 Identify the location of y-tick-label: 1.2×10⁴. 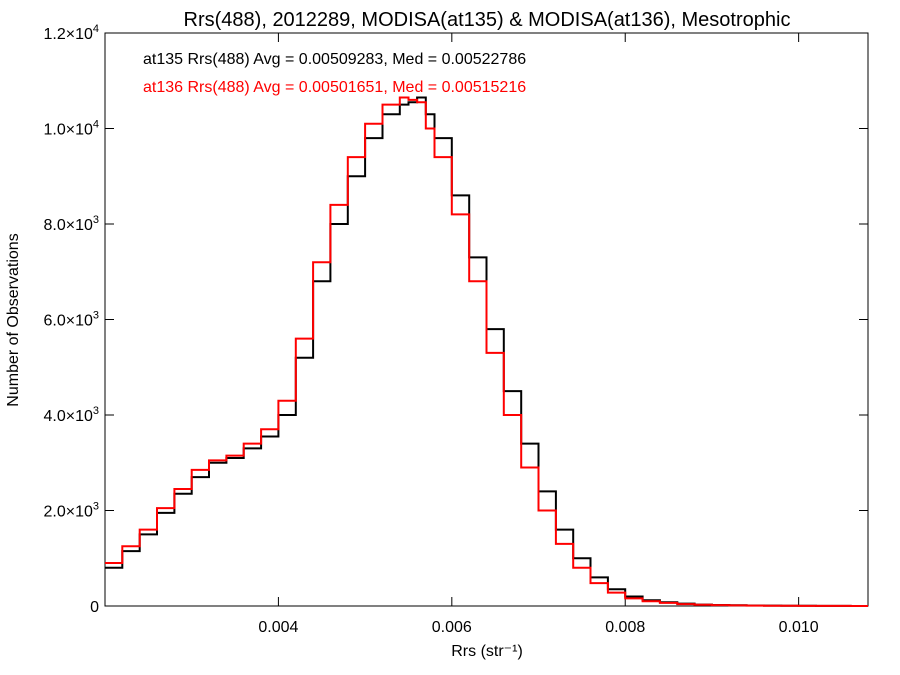
(71, 33).